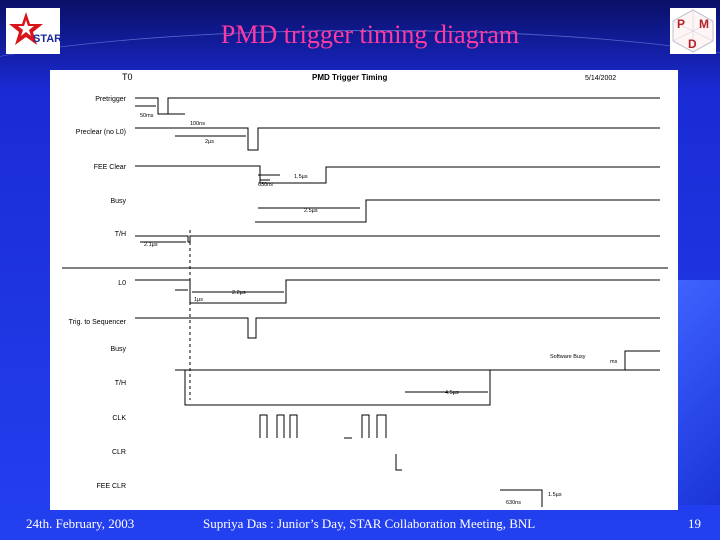 The width and height of the screenshot is (720, 540). Describe the element at coordinates (147, 116) in the screenshot. I see `annotation-50ms: 50ms` at that location.